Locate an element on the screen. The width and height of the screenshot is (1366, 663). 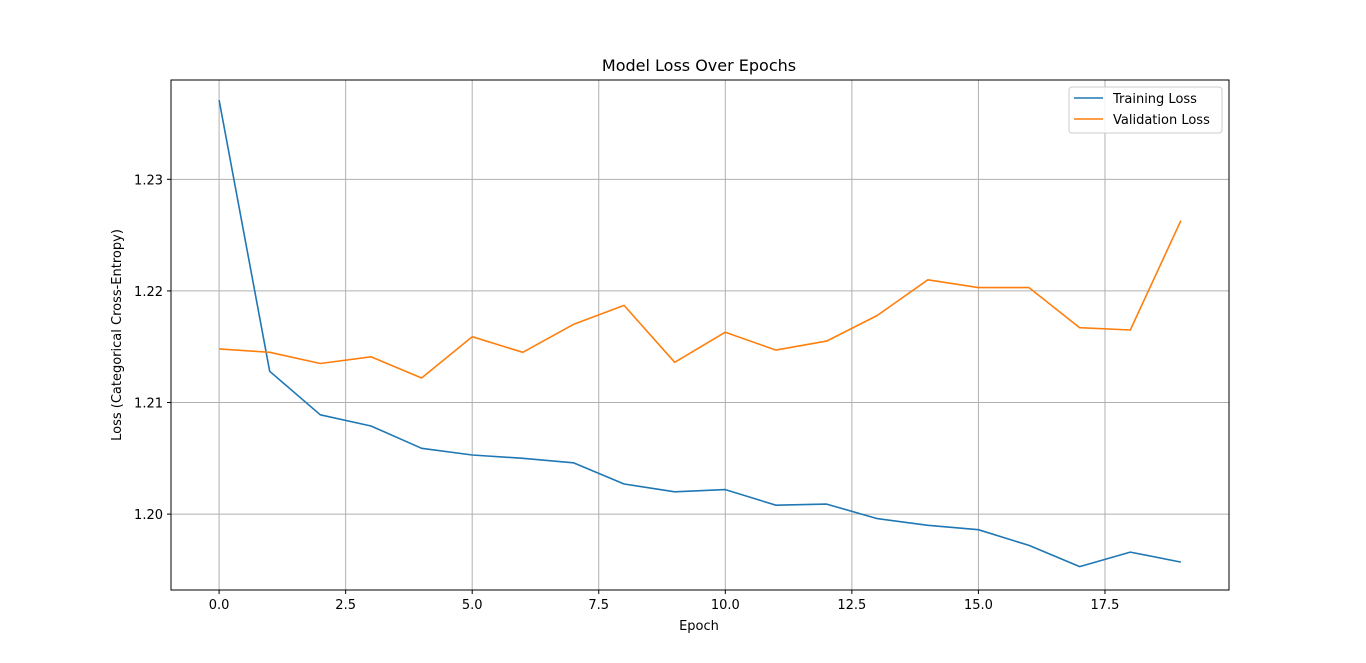
y-tick-label: 1.23 is located at coordinates (148, 180).